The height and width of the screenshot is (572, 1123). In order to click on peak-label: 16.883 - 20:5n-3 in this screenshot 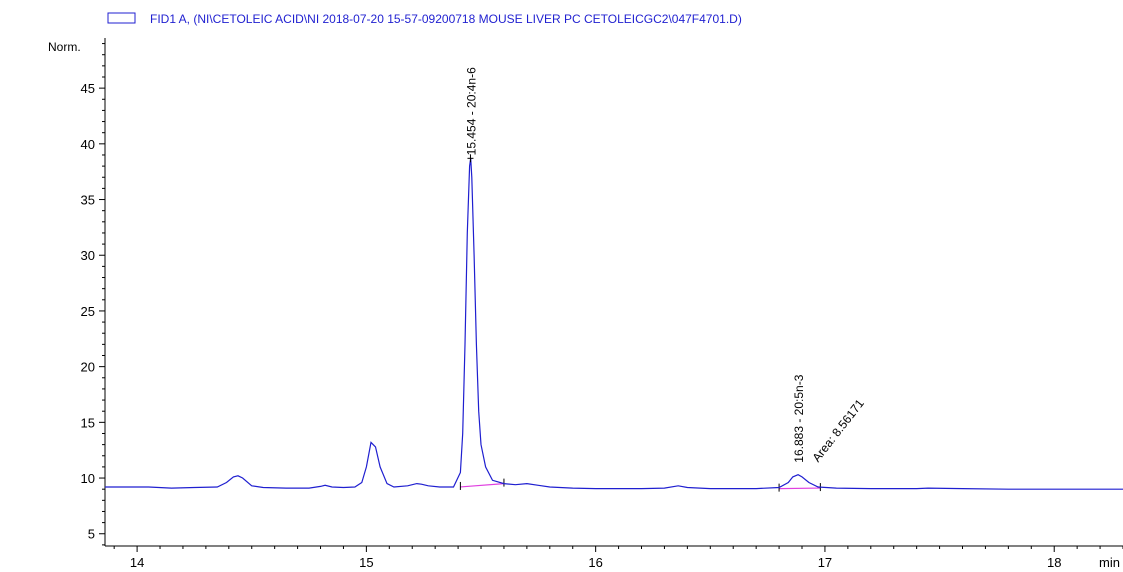, I will do `click(799, 418)`.